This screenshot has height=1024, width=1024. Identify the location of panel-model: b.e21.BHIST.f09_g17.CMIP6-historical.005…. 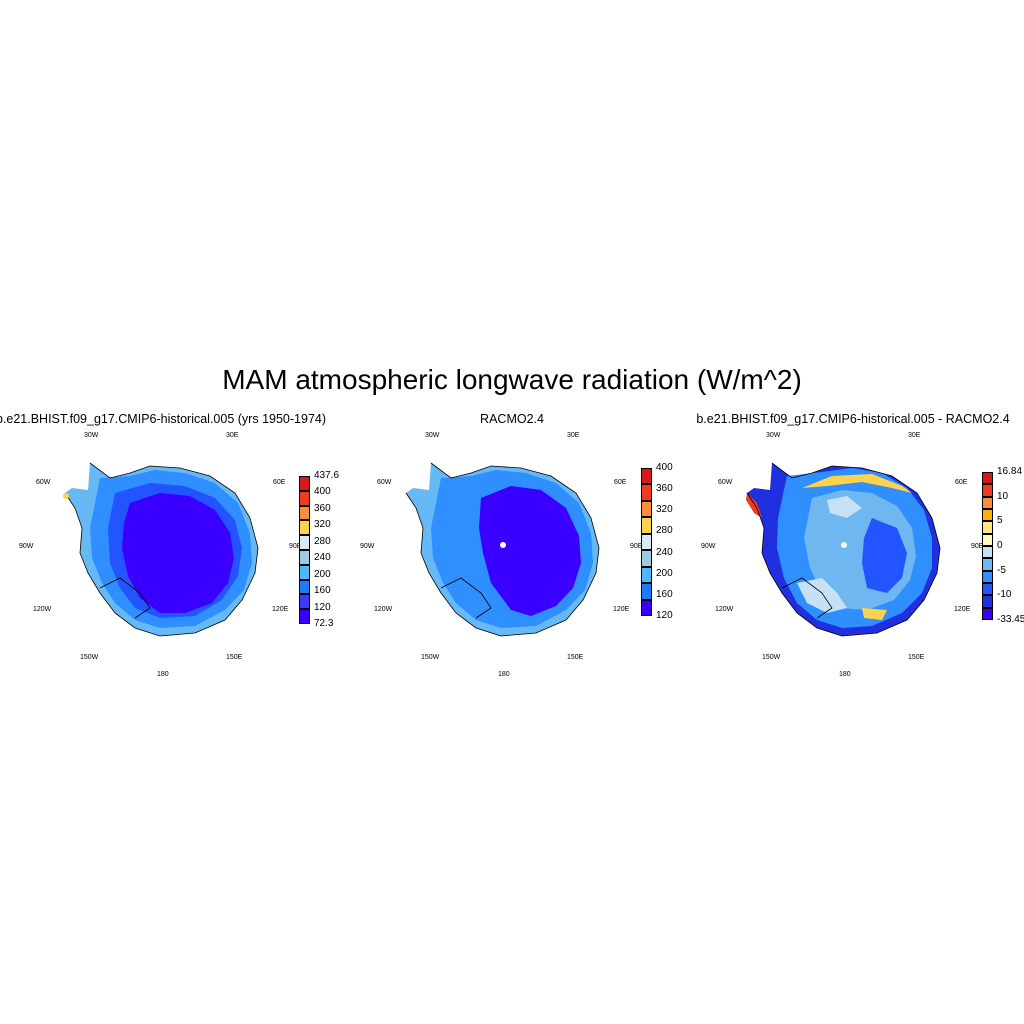
(171, 548).